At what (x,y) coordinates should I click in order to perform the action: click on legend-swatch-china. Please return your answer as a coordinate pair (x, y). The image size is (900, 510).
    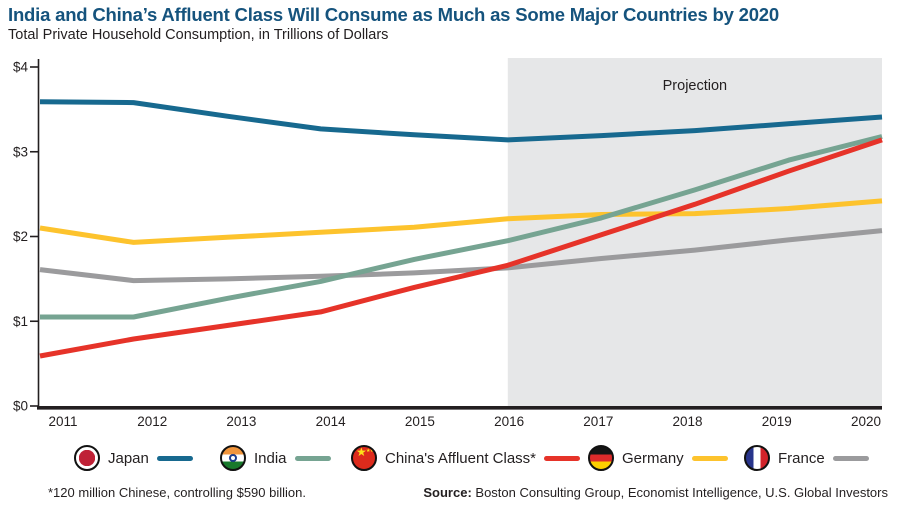
    Looking at the image, I should click on (562, 458).